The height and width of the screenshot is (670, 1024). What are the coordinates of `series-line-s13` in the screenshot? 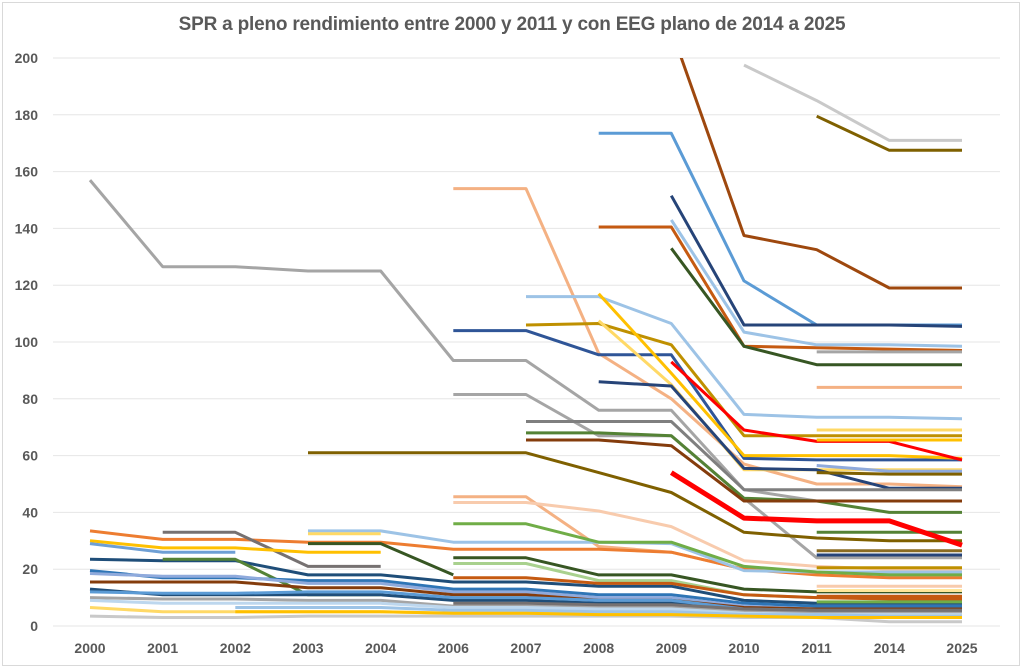 It's located at (707, 395).